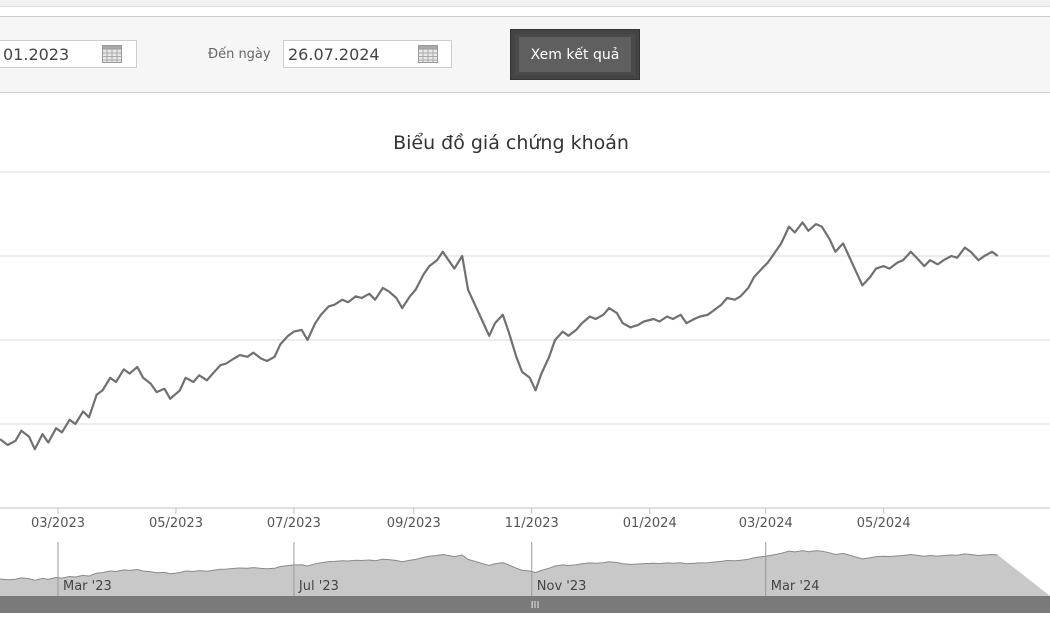  I want to click on x-tick-label: 05/2023, so click(176, 523).